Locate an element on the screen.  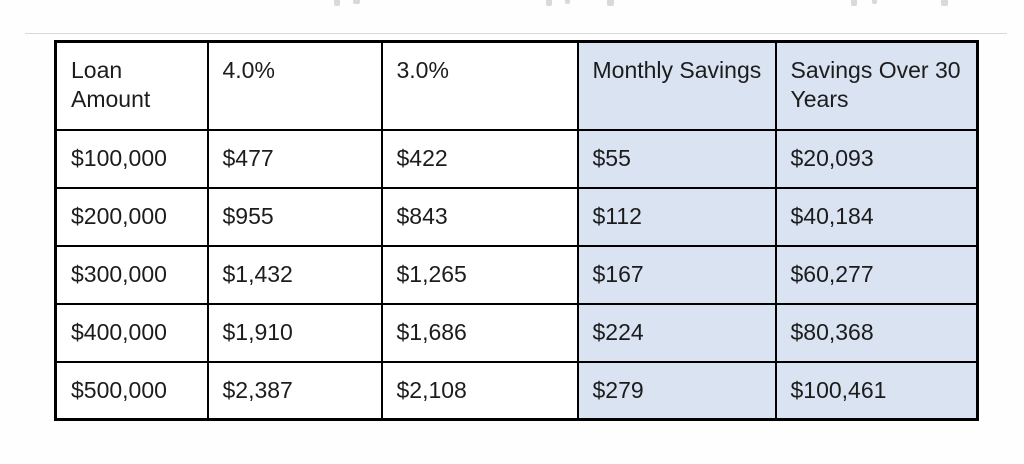
table-cell-savings-30-years: $20,093 is located at coordinates (876, 158).